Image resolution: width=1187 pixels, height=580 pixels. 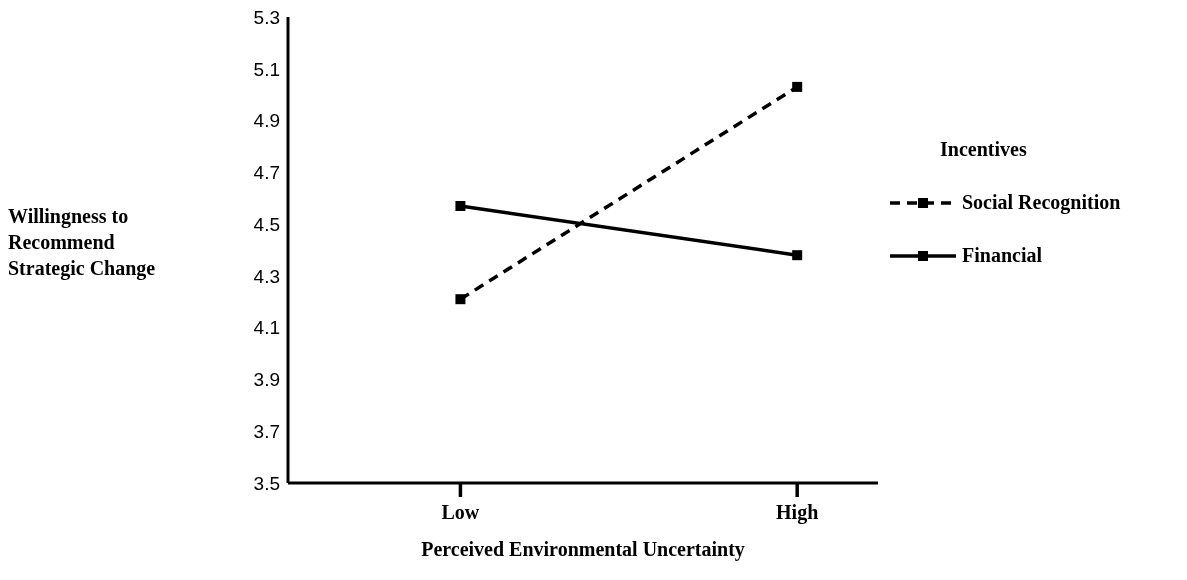 I want to click on legend-label: Financial, so click(x=1002, y=255).